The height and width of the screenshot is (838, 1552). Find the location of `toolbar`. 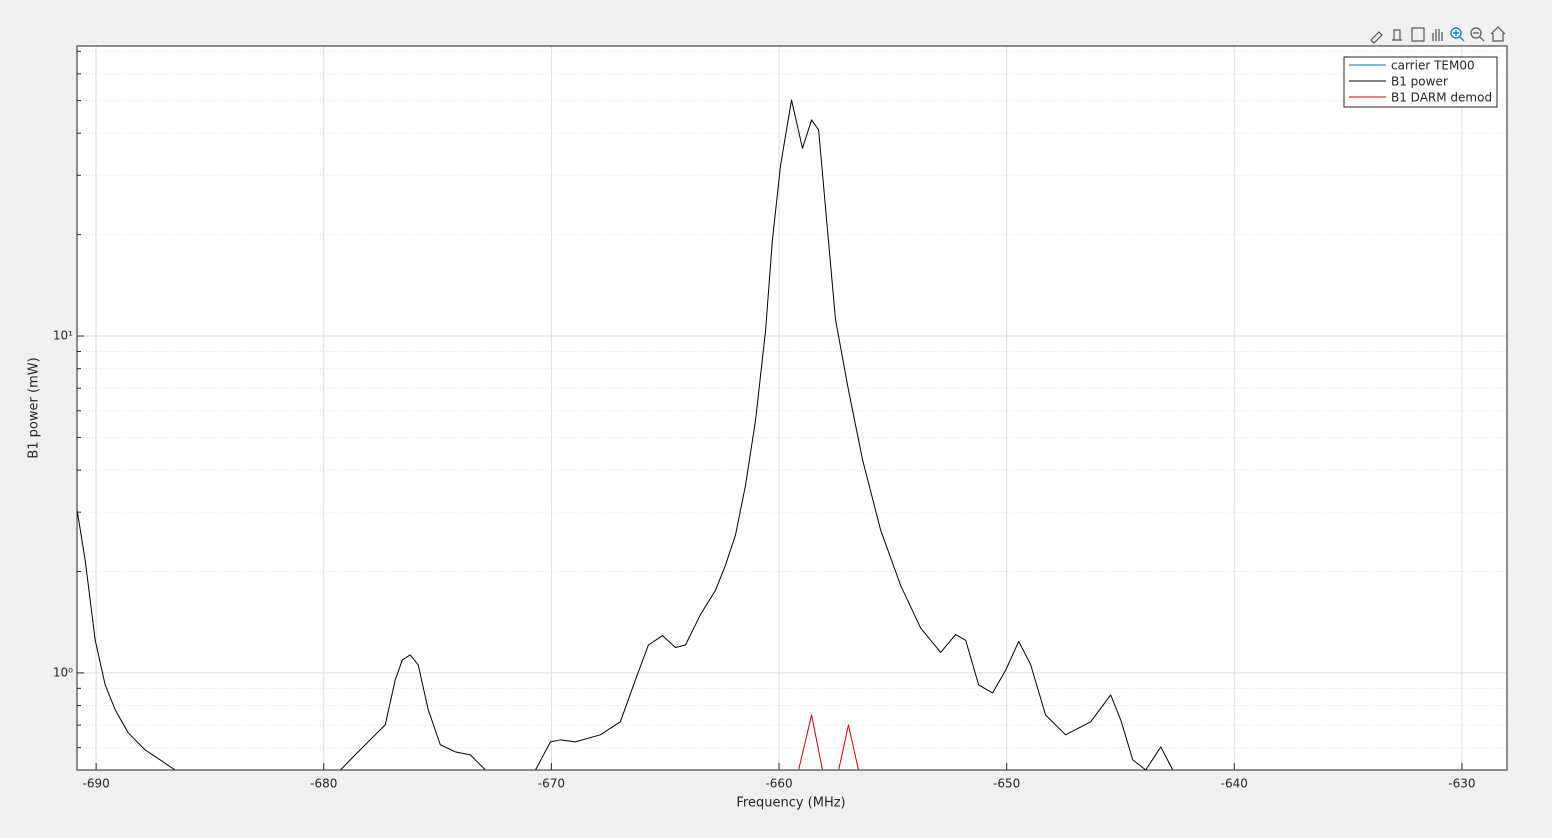

toolbar is located at coordinates (1438, 35).